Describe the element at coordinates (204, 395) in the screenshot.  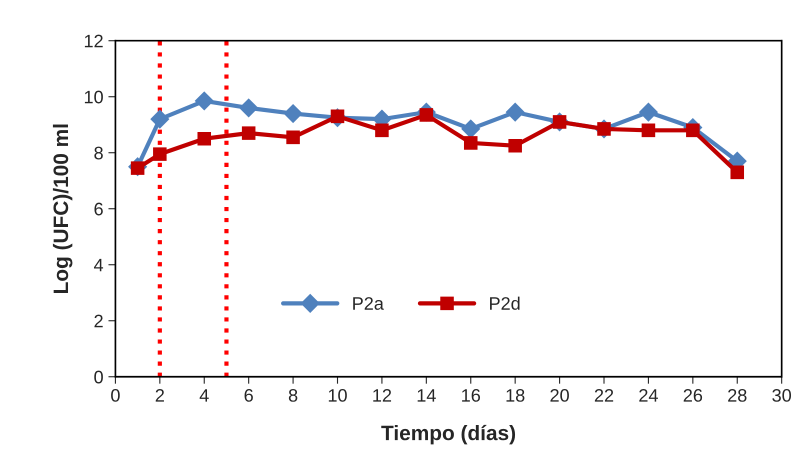
I see `x-tick-label: 4` at that location.